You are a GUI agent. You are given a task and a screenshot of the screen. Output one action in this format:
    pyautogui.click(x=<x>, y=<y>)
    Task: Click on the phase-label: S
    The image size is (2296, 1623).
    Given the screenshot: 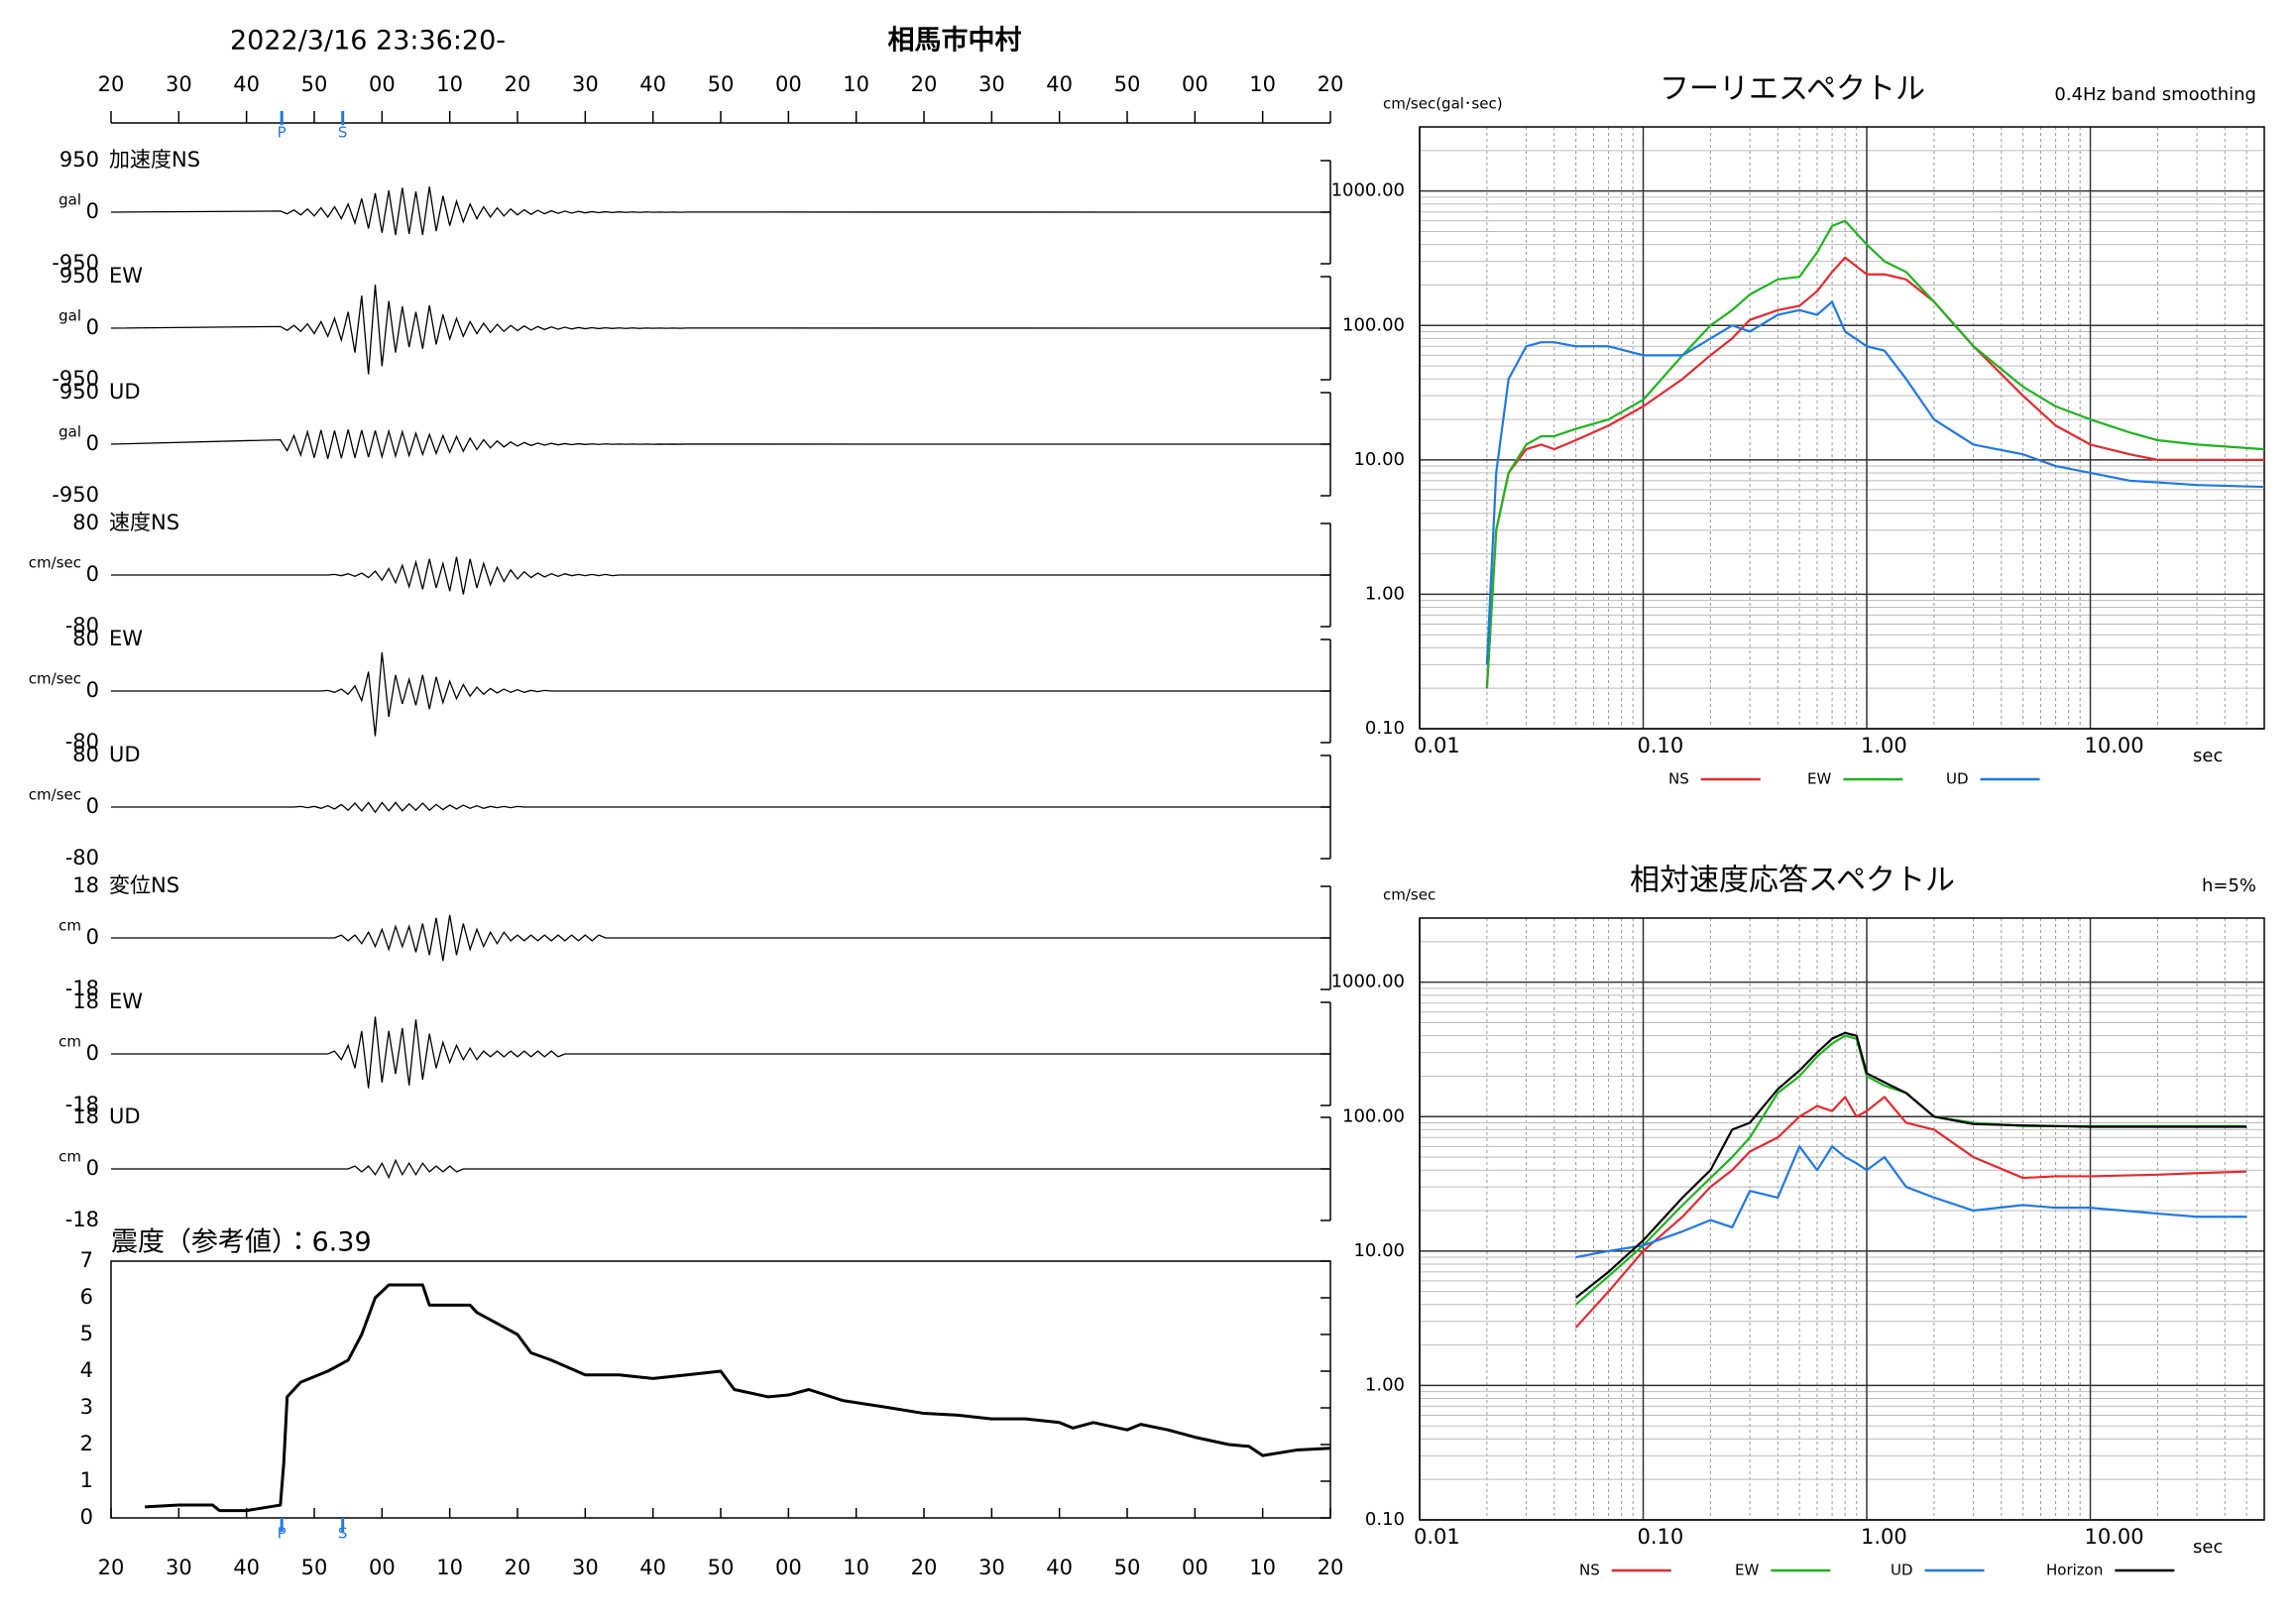 What is the action you would take?
    pyautogui.click(x=343, y=1534)
    